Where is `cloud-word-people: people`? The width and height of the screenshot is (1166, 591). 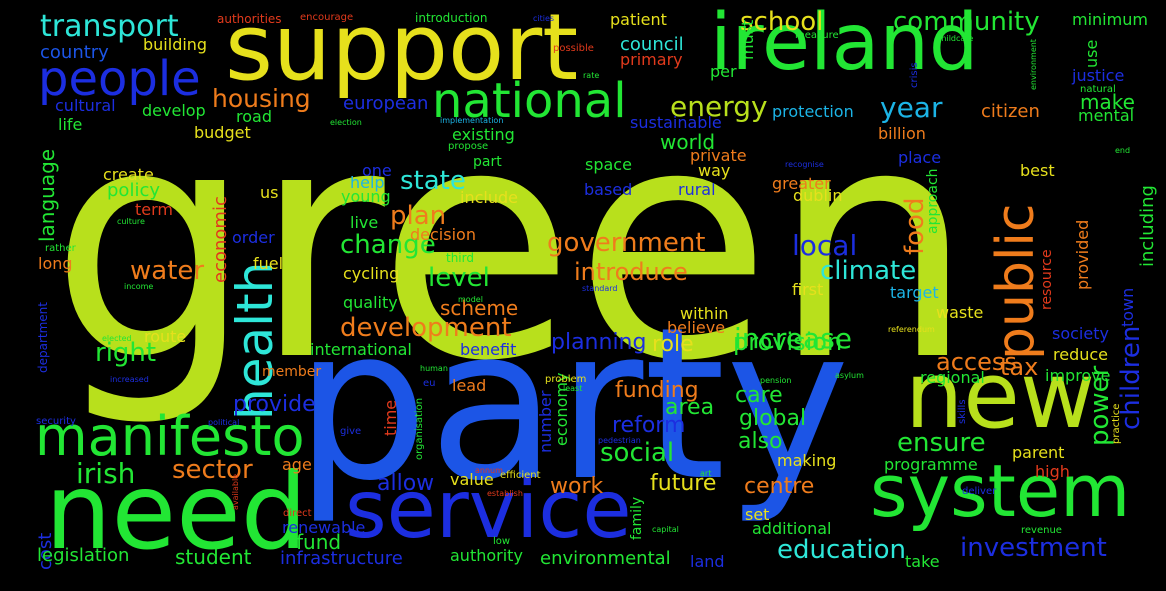
cloud-word-people: people is located at coordinates (119, 79).